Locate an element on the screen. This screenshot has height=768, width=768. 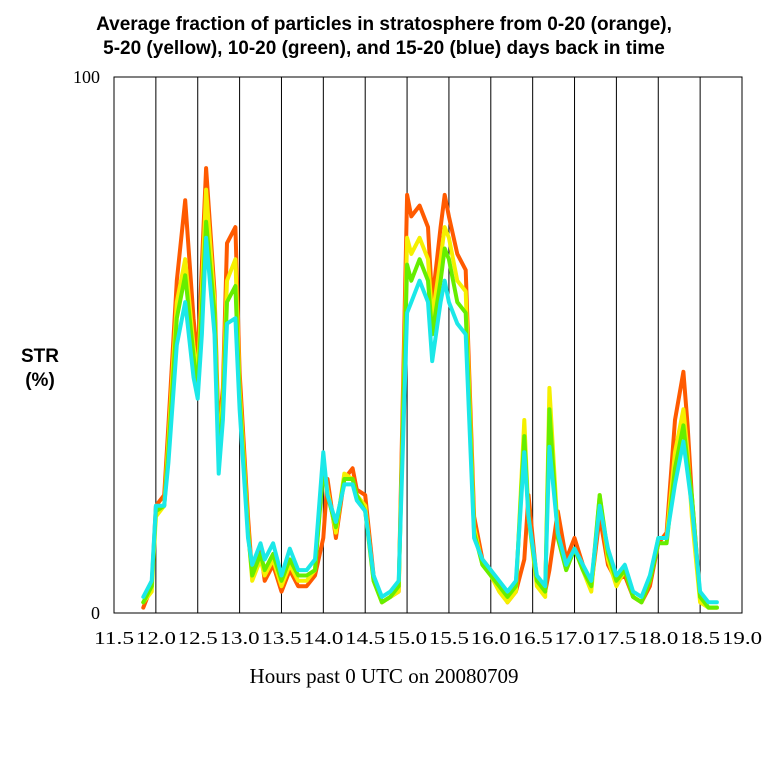
x-tick-label-12: 17.5 is located at coordinates (616, 638).